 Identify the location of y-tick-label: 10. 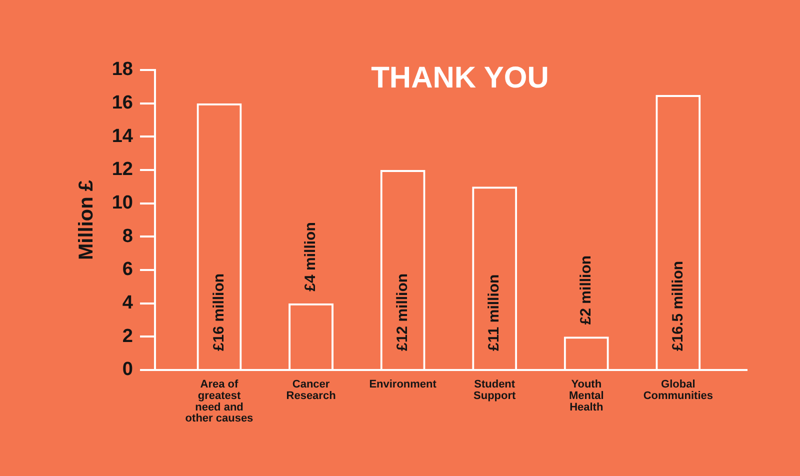
(122, 203).